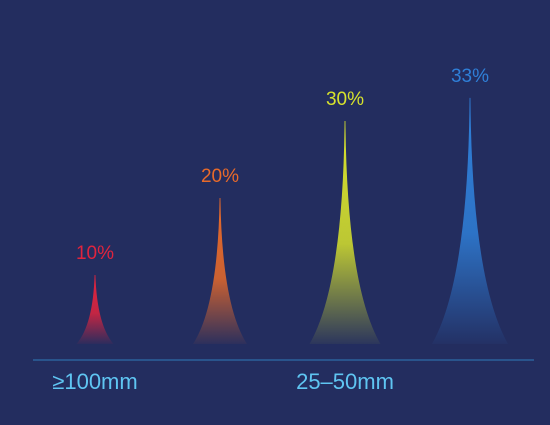  What do you see at coordinates (345, 381) in the screenshot?
I see `x-tick-label-3: 25–50mm` at bounding box center [345, 381].